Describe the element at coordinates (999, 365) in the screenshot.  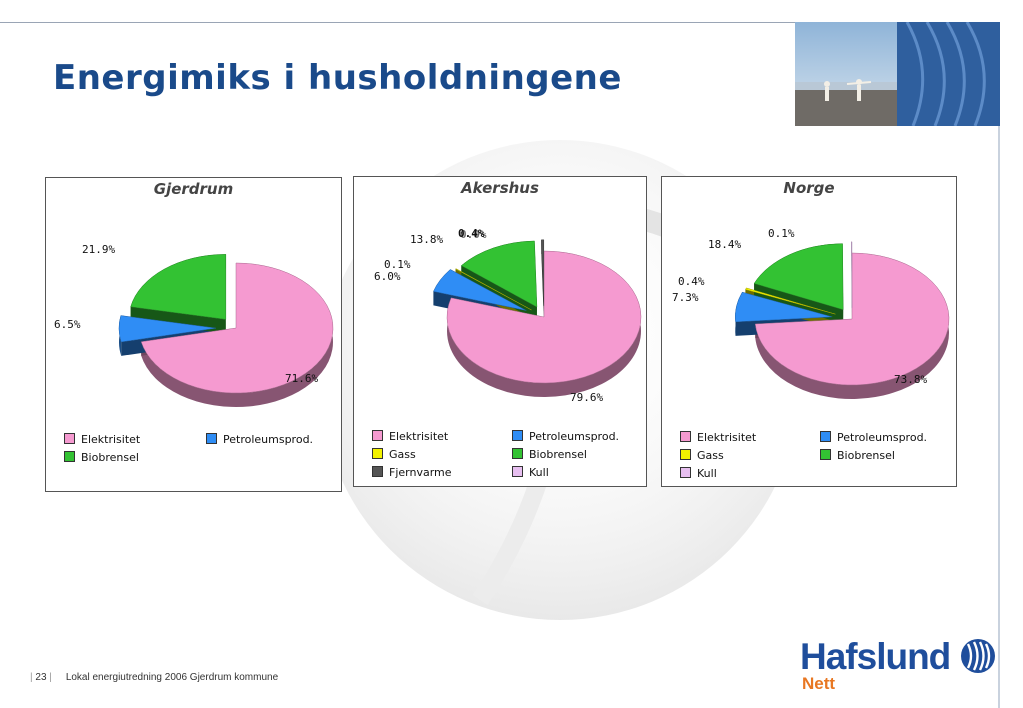
I see `right-rule` at that location.